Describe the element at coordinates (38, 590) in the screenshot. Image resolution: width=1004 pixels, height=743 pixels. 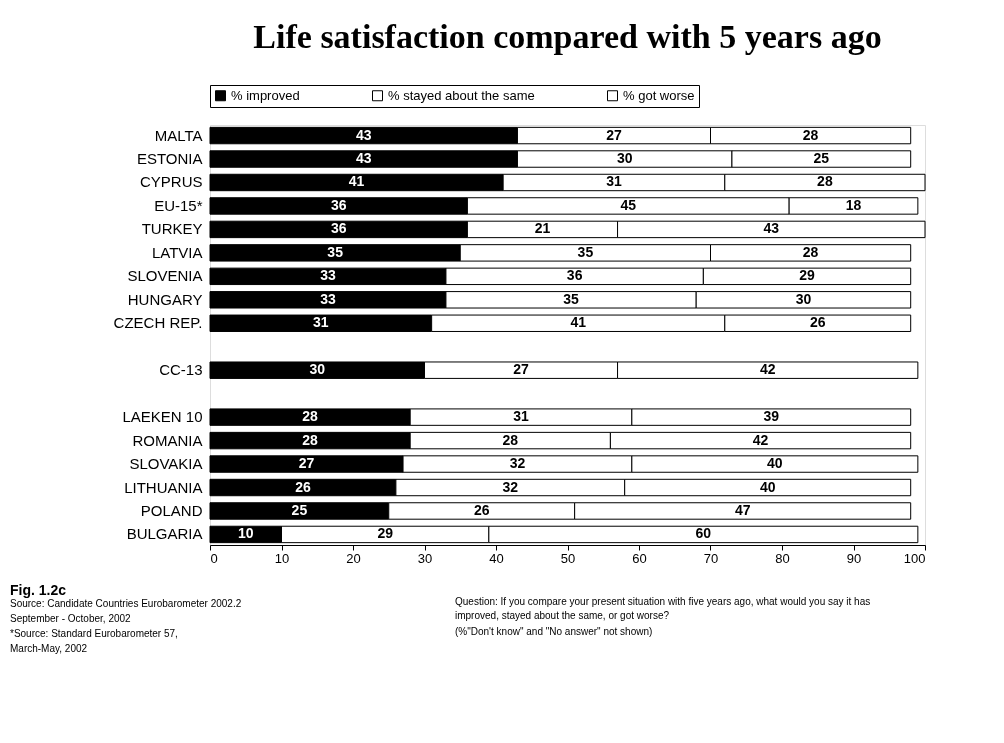
I see `caption: Fig. 1.2c` at that location.